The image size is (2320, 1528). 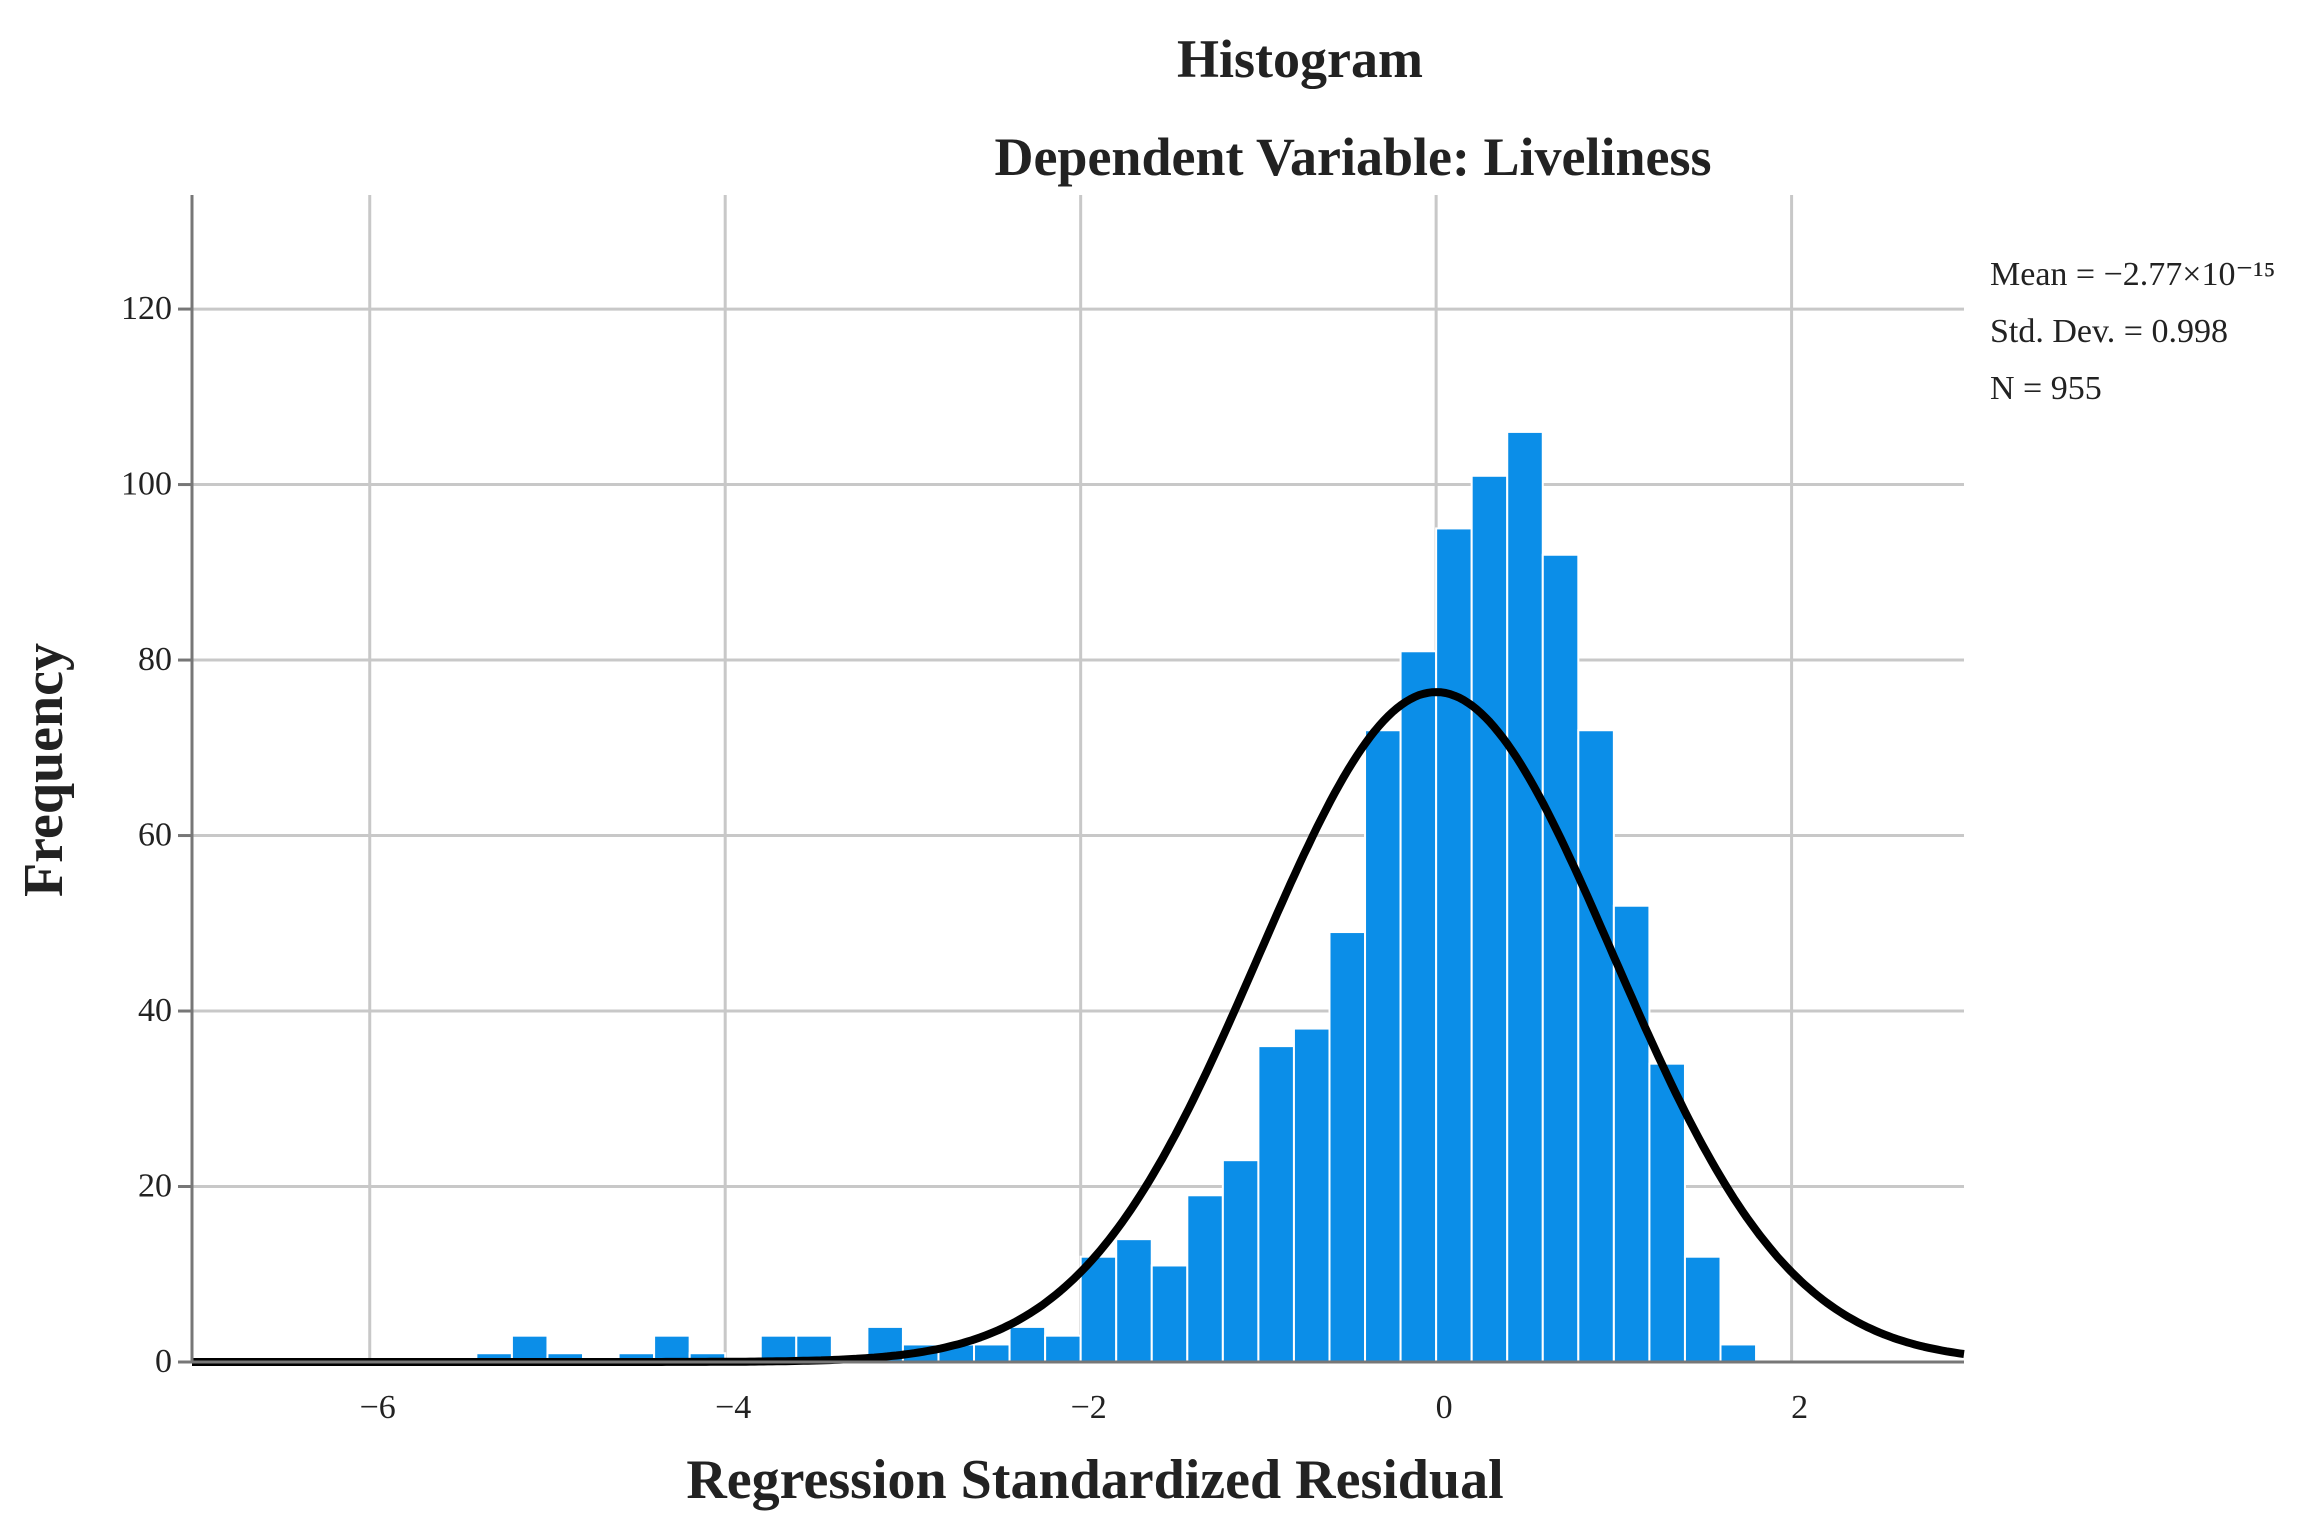 I want to click on y-axis-title: Frequency, so click(x=44, y=770).